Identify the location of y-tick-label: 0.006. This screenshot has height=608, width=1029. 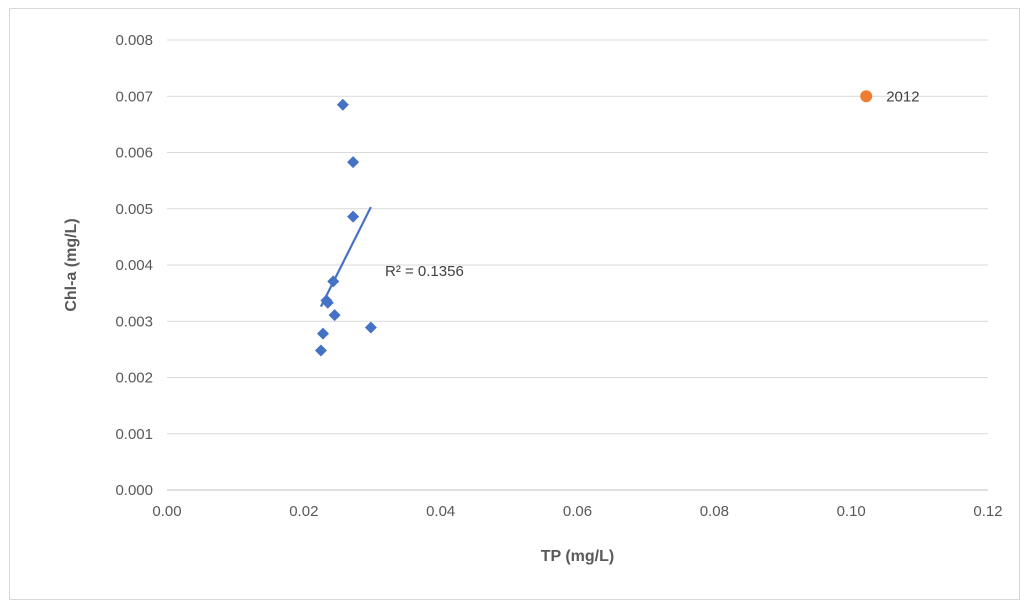
(134, 153).